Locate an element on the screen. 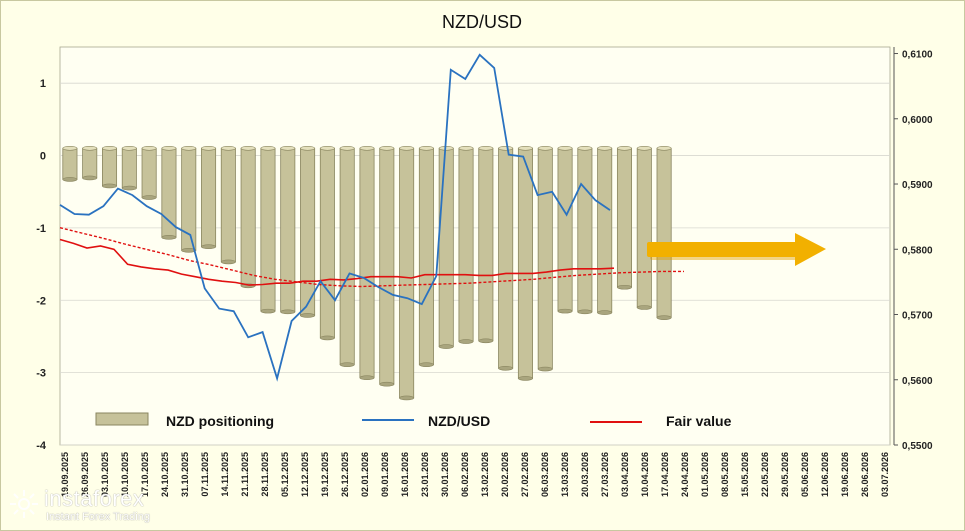  x-tick-label: 17.04.2026 is located at coordinates (665, 474).